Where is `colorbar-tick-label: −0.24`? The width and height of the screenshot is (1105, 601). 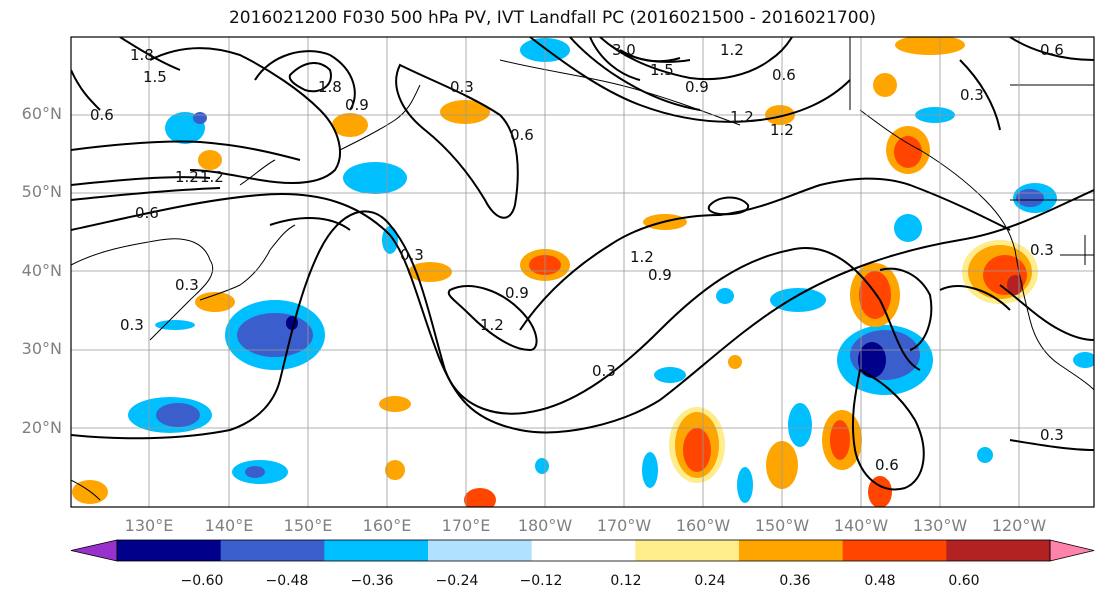
colorbar-tick-label: −0.24 is located at coordinates (457, 581).